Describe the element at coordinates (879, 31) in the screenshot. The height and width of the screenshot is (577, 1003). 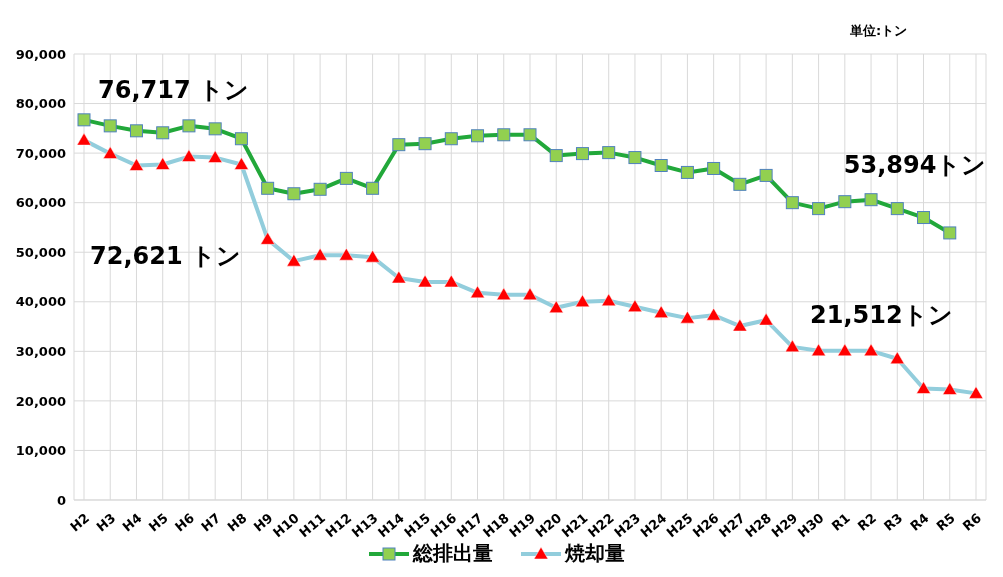
I see `text: 単位:トン` at that location.